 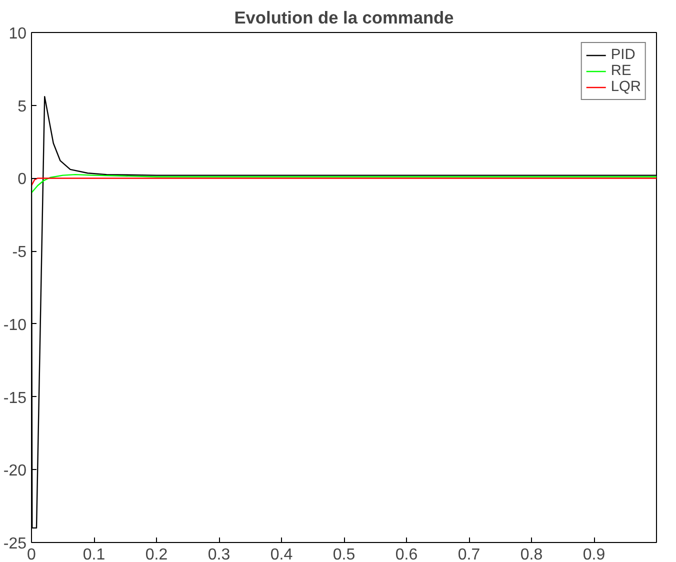 I want to click on x-tick-label: 0.2, so click(x=156, y=554).